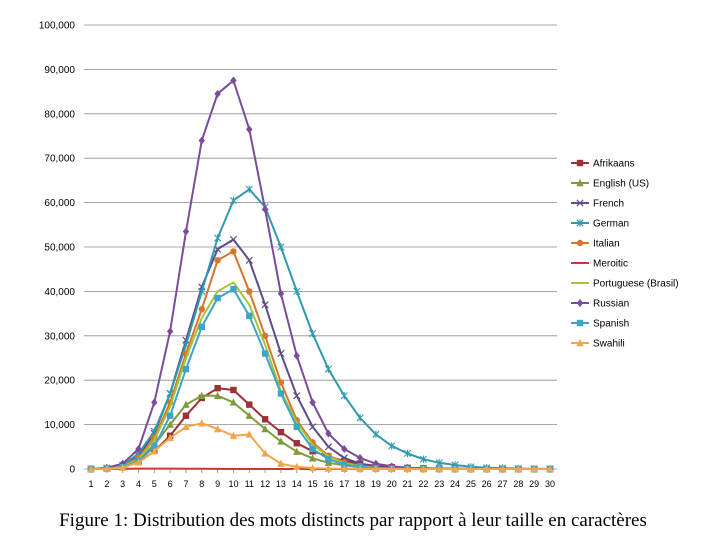 This screenshot has height=543, width=706. Describe the element at coordinates (580, 183) in the screenshot. I see `legend-marker-english-us` at that location.